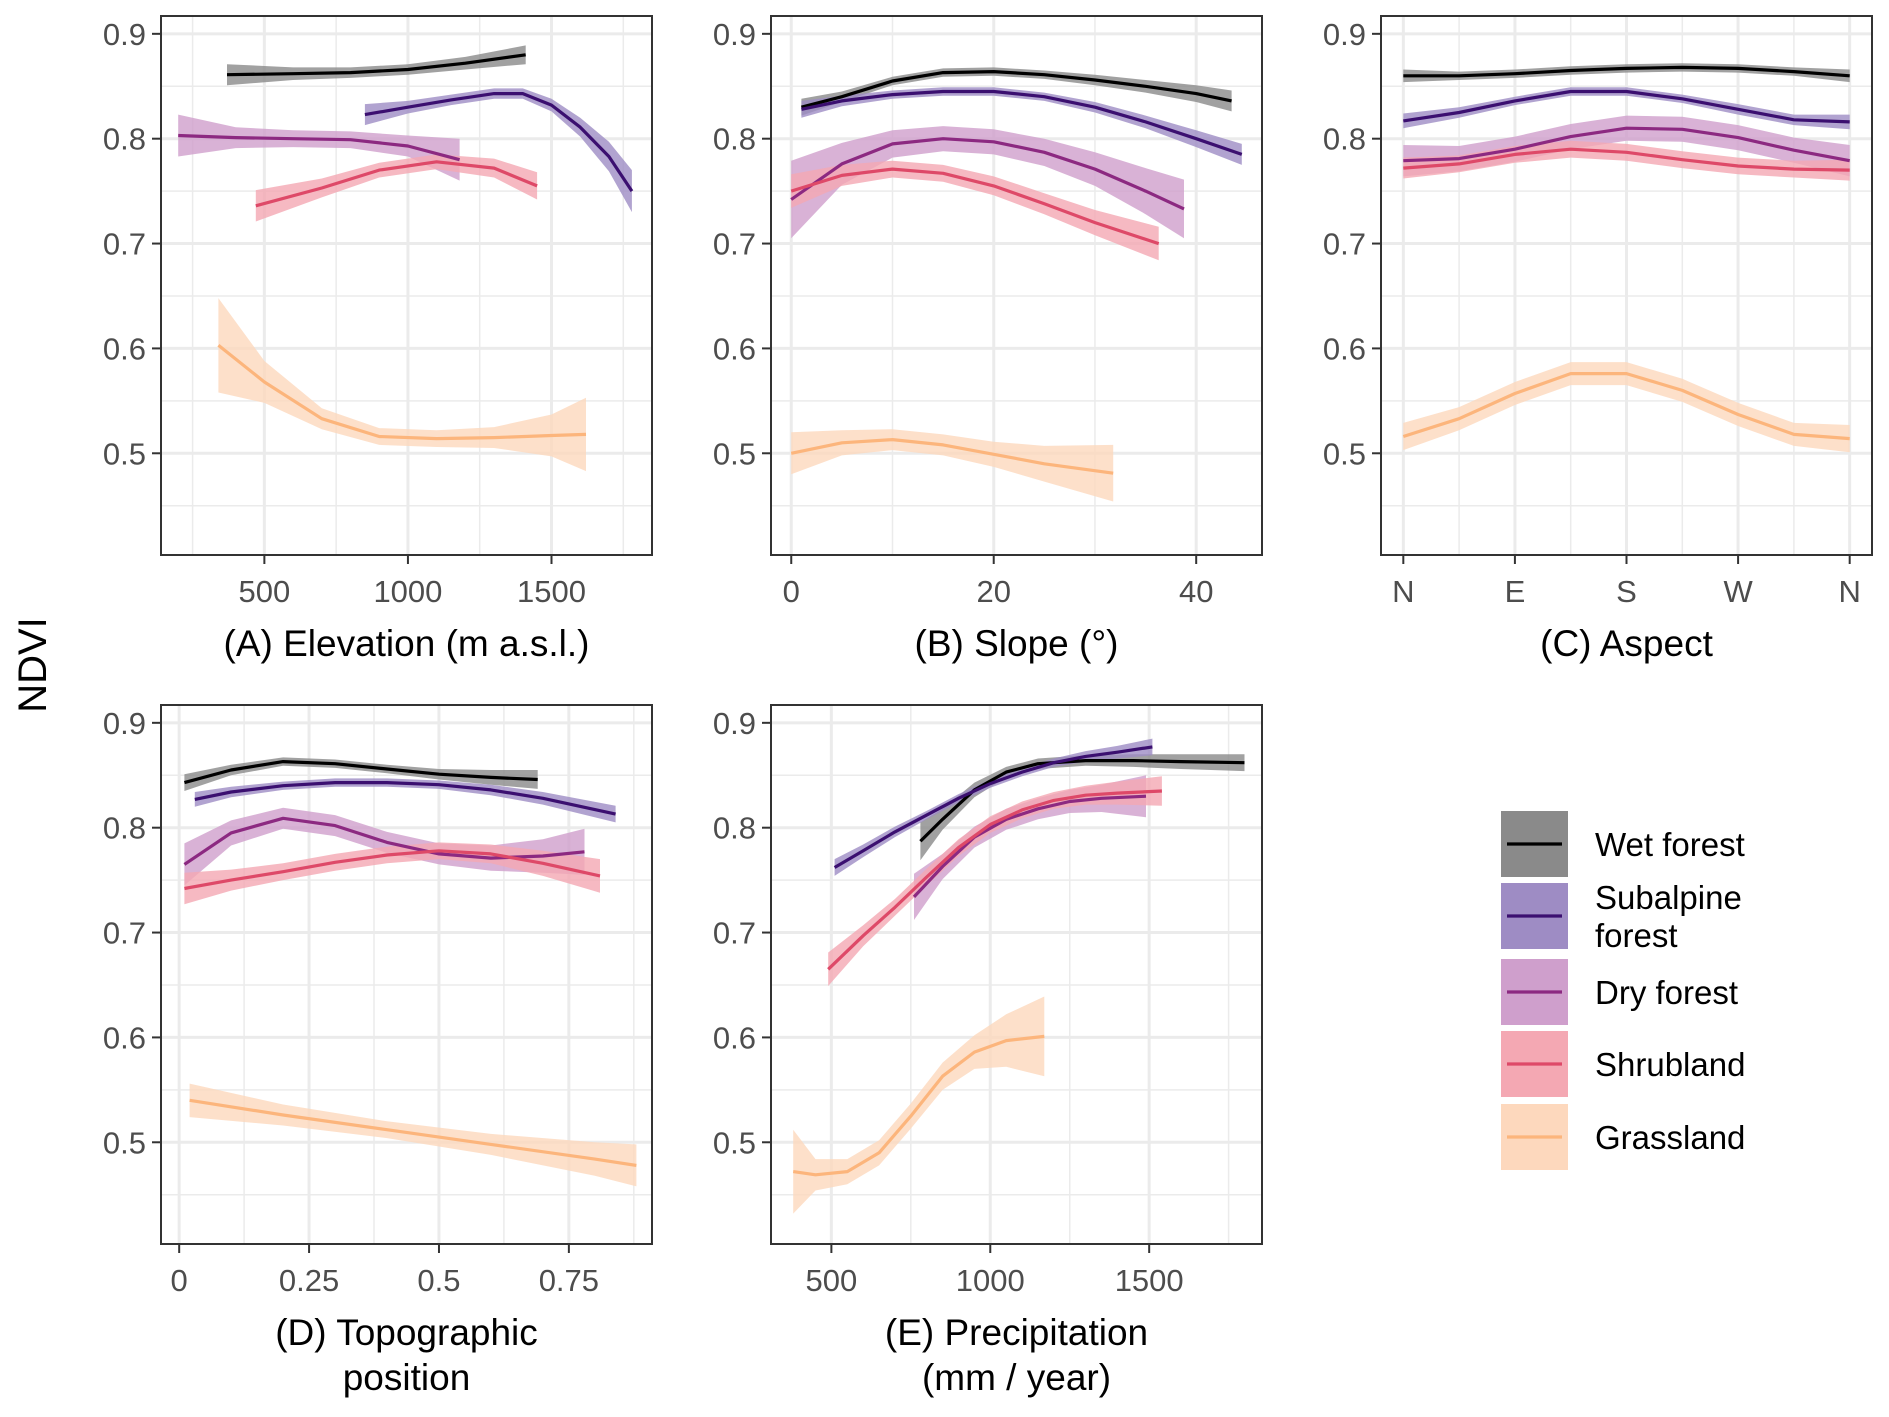 The width and height of the screenshot is (1889, 1417). I want to click on x-axis-title: (A) Elevation (m a.s.l.), so click(407, 643).